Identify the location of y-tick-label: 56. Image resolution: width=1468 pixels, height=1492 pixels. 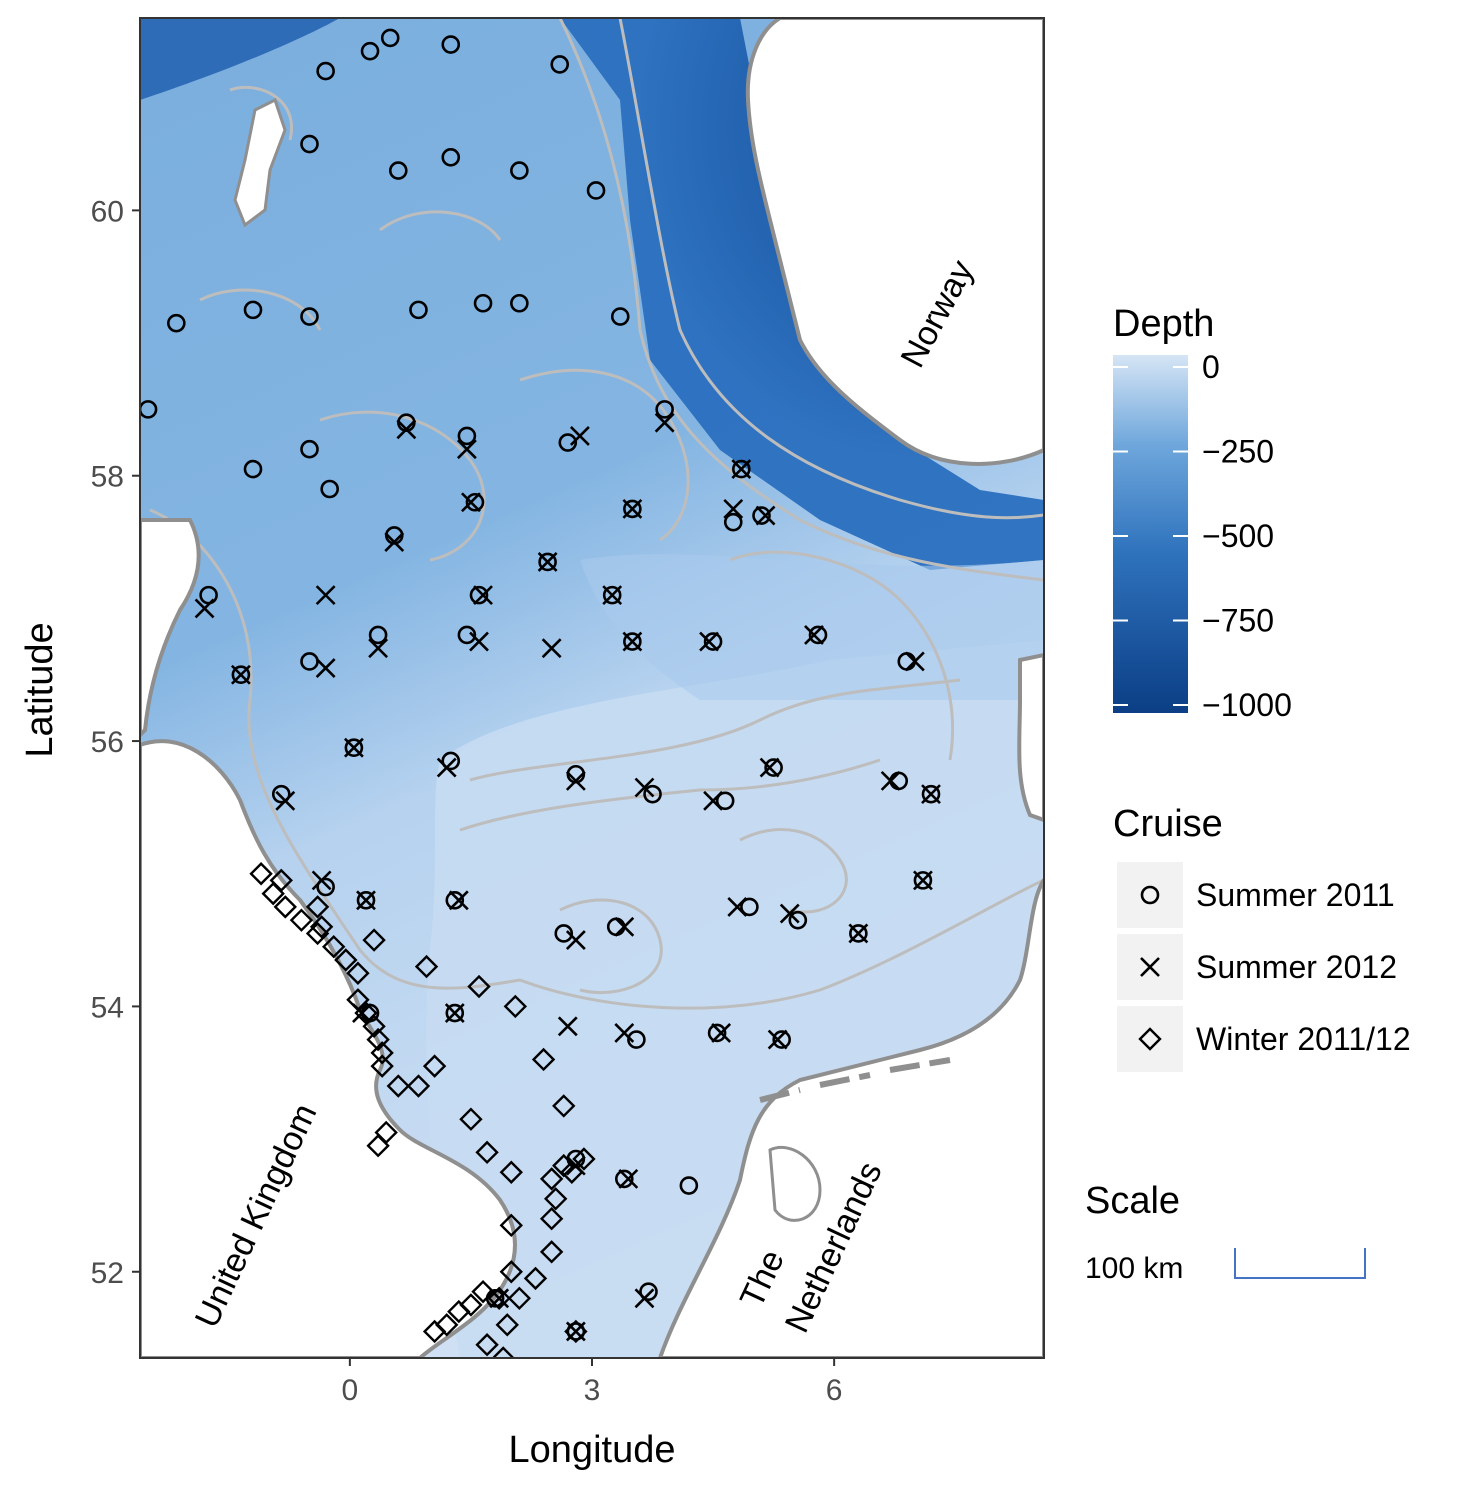
(107, 742).